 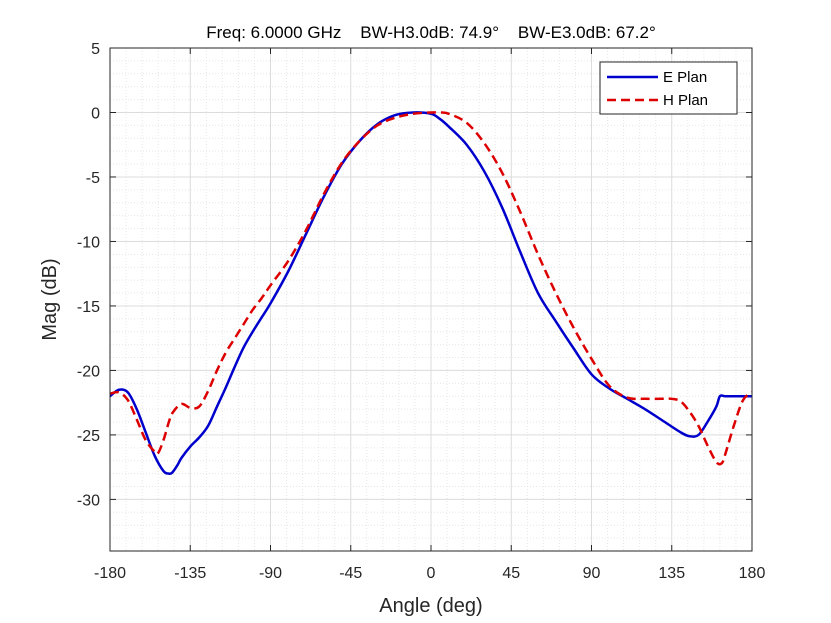 What do you see at coordinates (50, 299) in the screenshot?
I see `y-axis-title: Mag (dB)` at bounding box center [50, 299].